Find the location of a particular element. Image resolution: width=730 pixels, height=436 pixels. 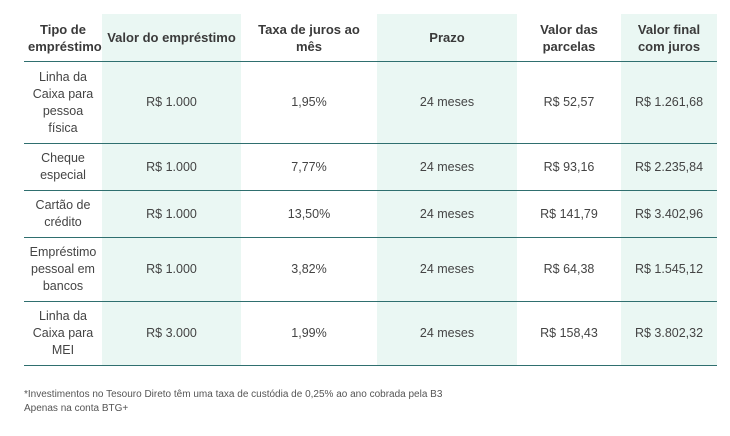

cell-final-value: R$ 1.545,12 is located at coordinates (669, 269).